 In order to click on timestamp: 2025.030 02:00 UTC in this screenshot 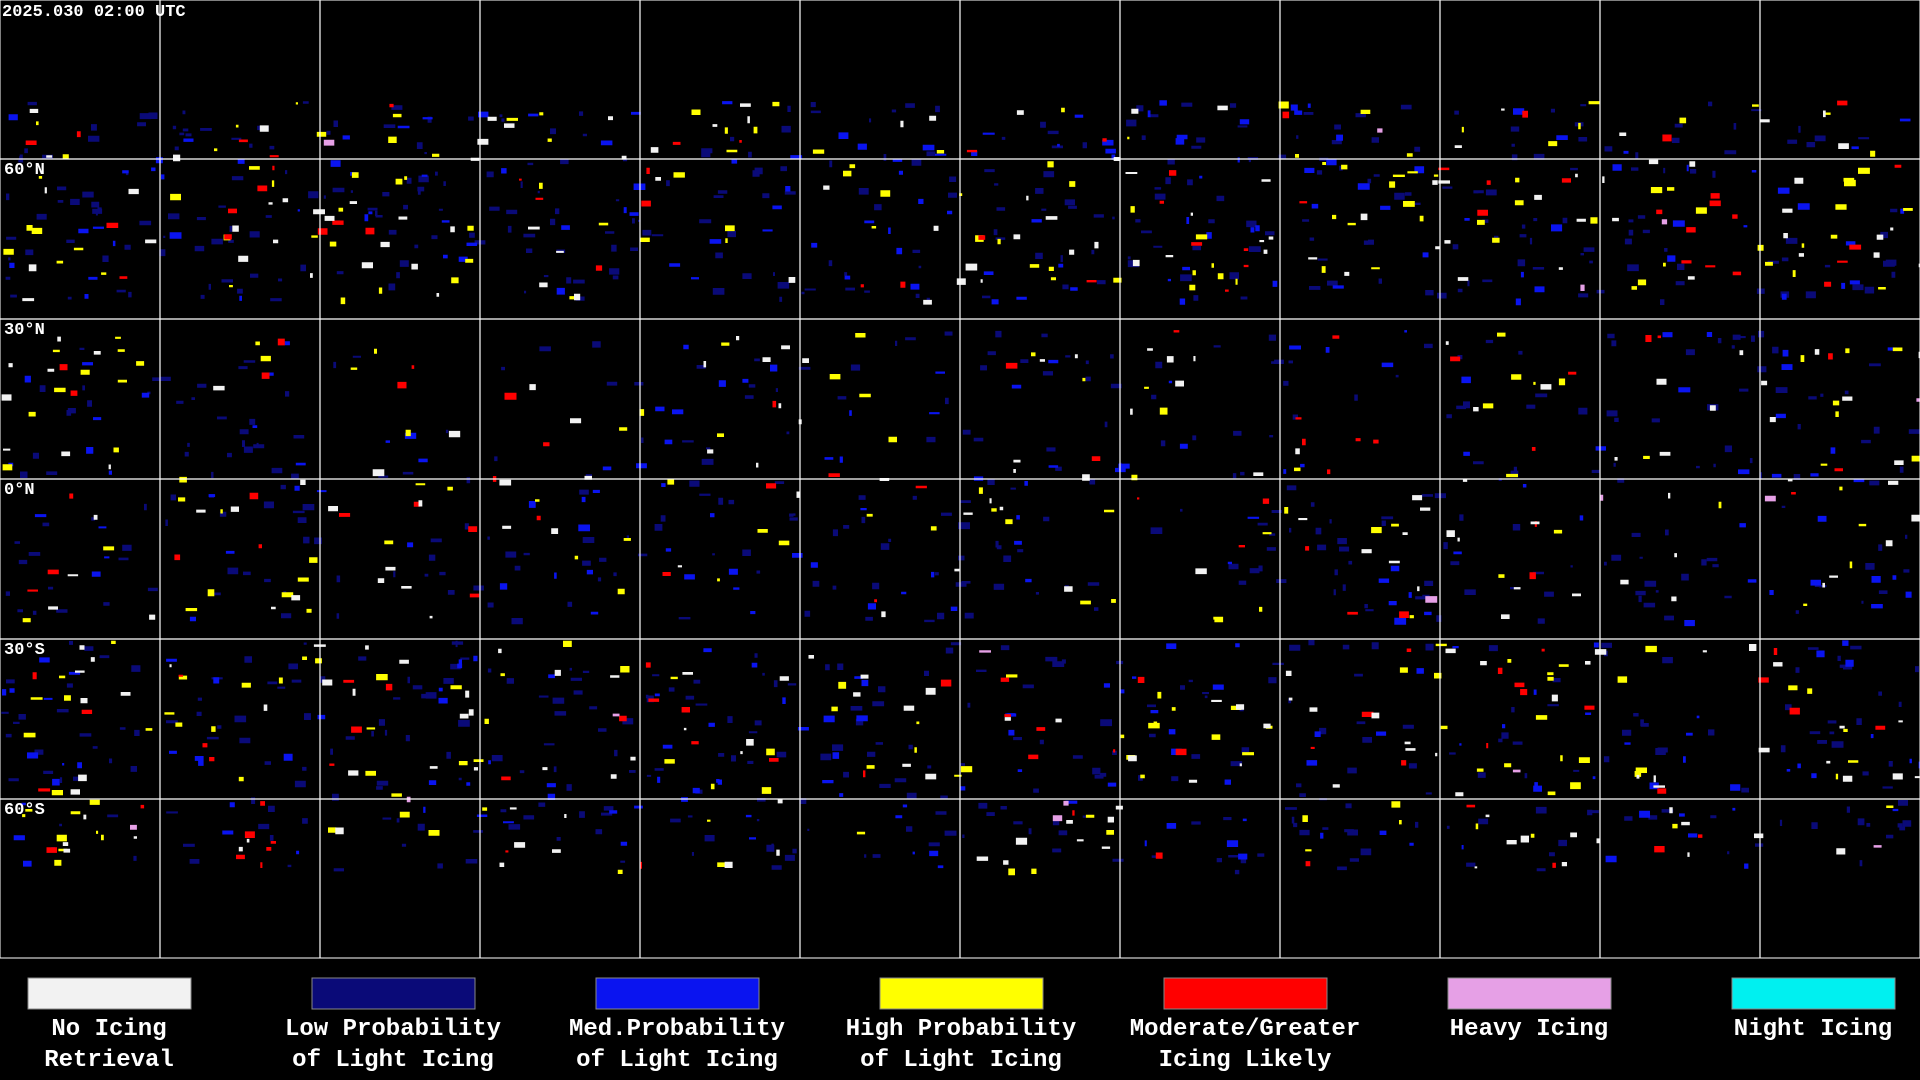, I will do `click(94, 12)`.